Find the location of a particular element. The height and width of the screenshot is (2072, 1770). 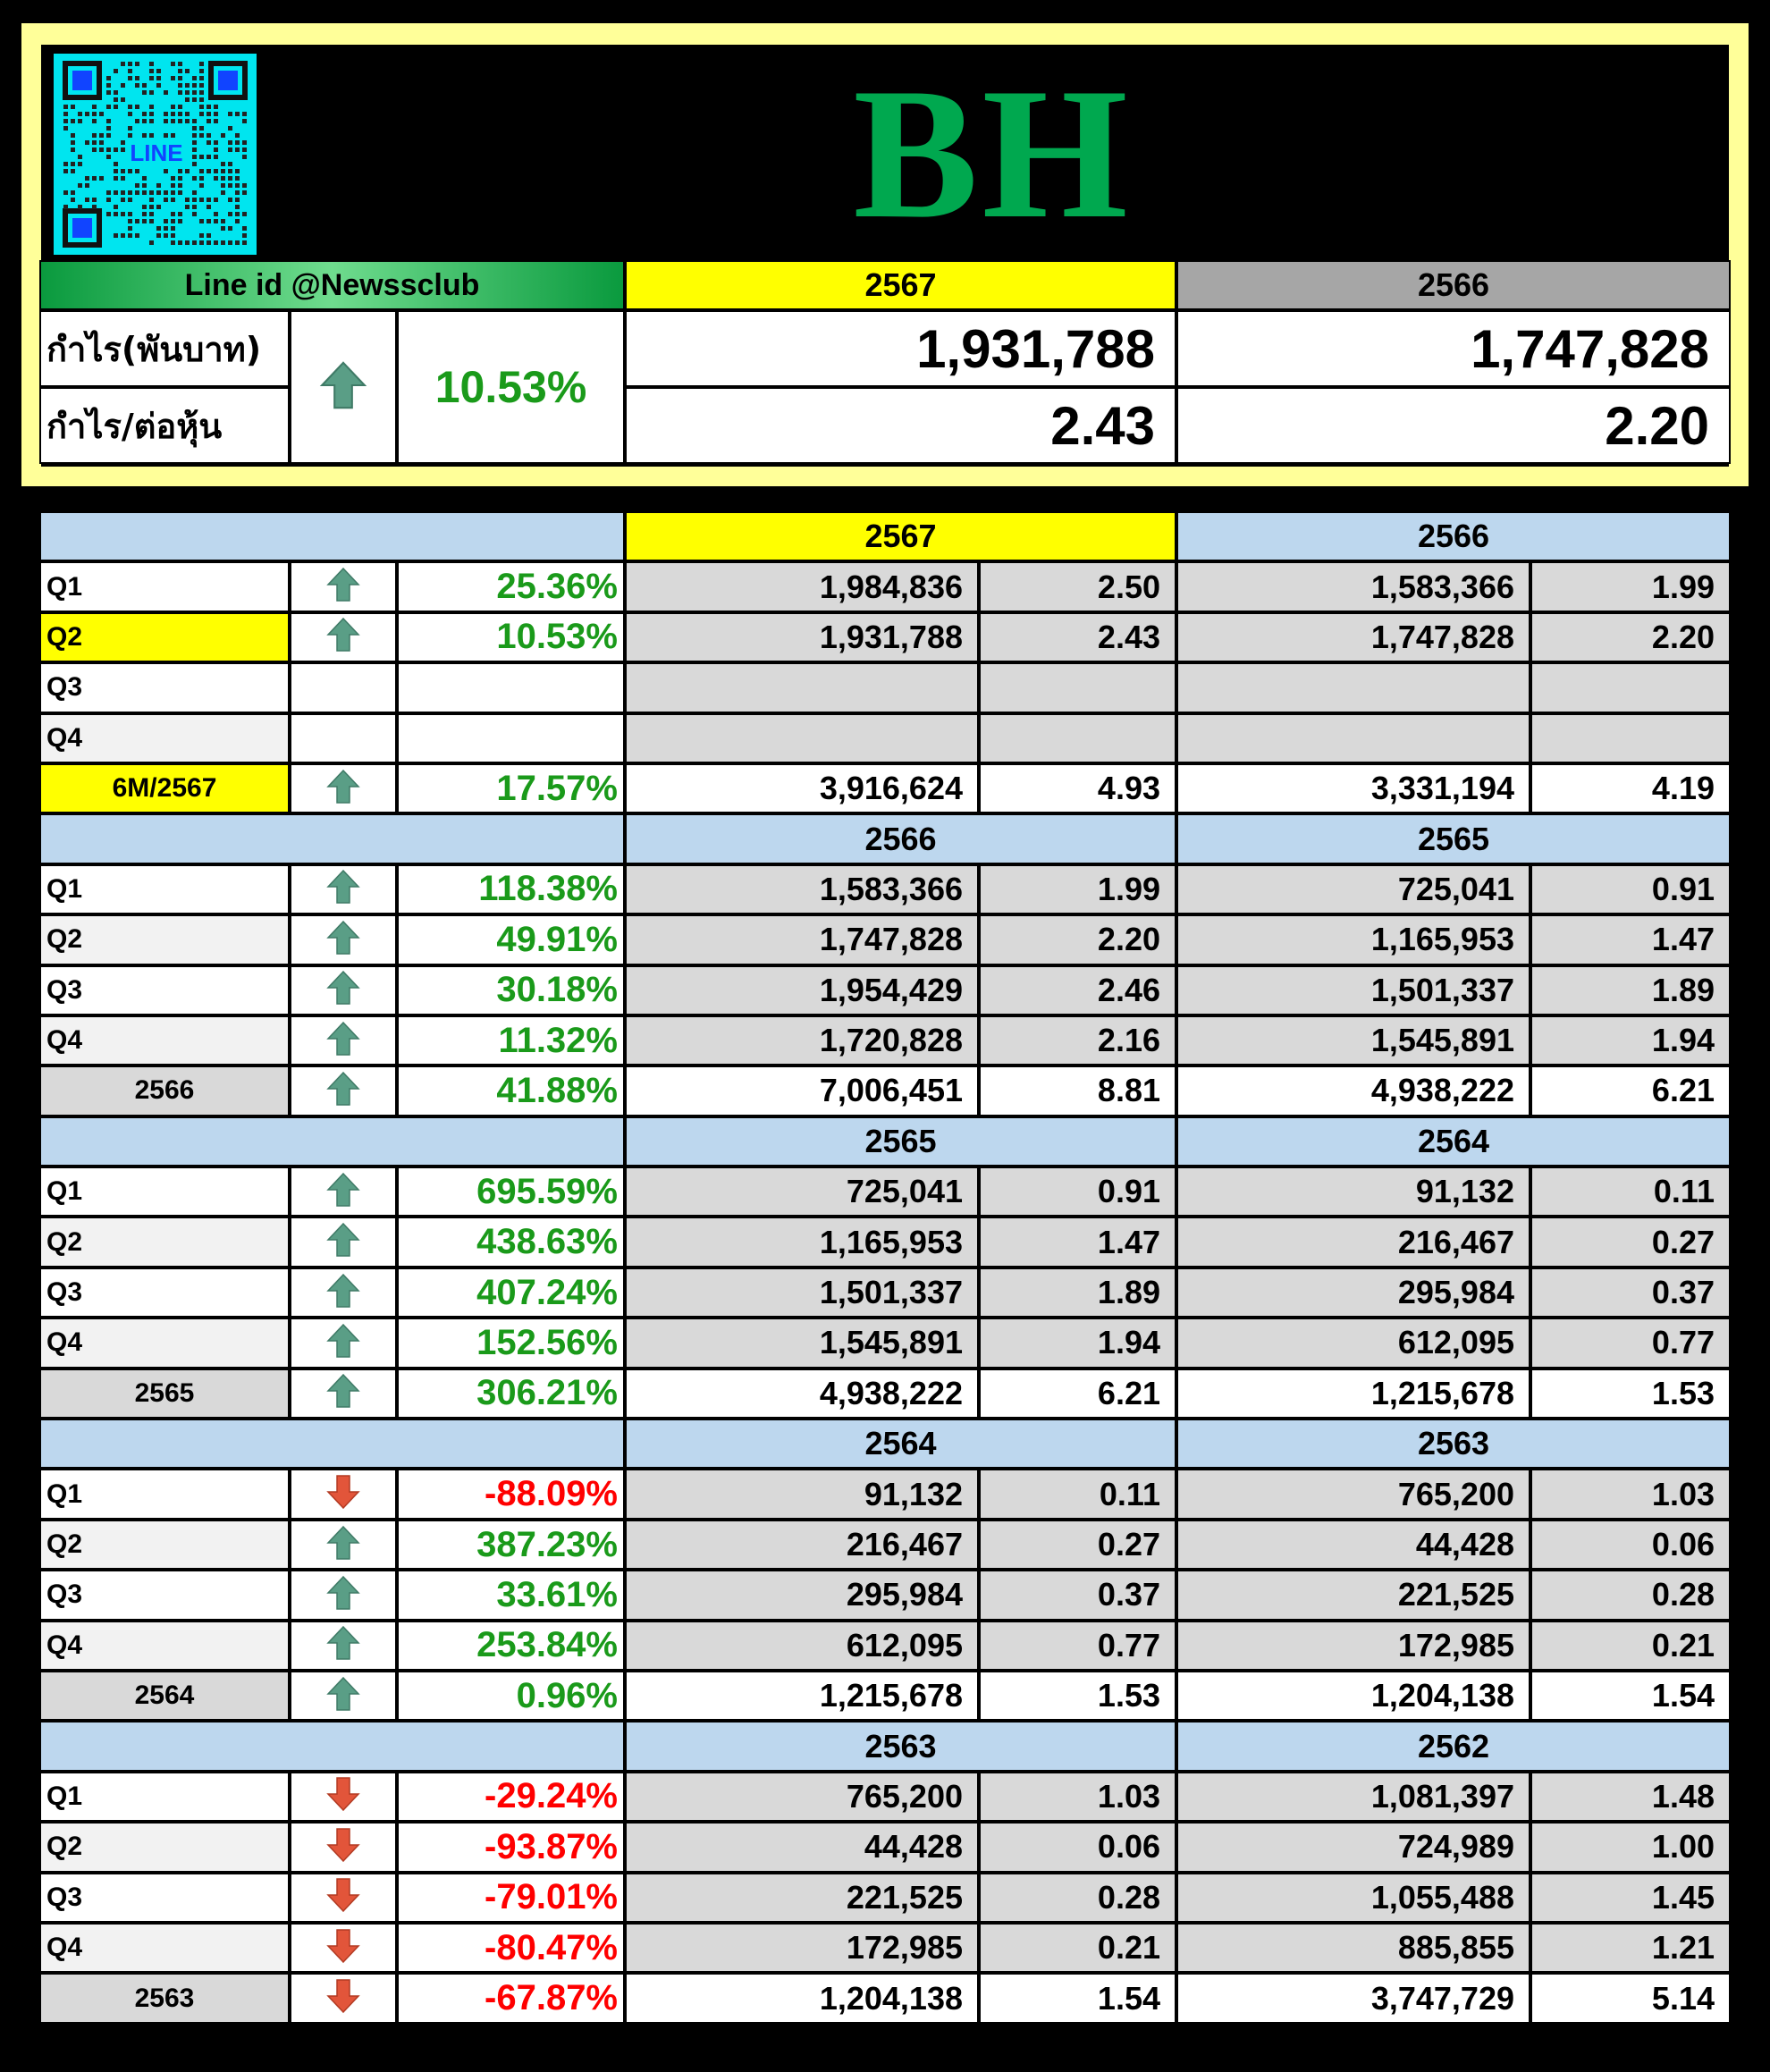

section-year-current: 2566 is located at coordinates (900, 839).